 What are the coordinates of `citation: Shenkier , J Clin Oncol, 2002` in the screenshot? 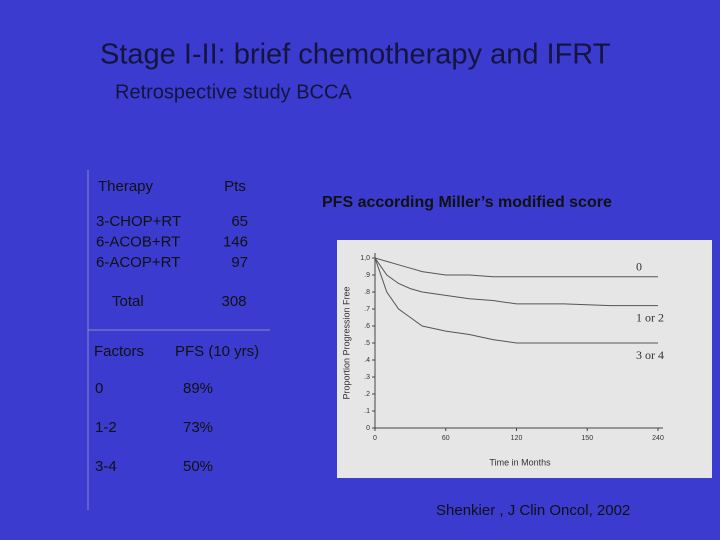 It's located at (533, 510).